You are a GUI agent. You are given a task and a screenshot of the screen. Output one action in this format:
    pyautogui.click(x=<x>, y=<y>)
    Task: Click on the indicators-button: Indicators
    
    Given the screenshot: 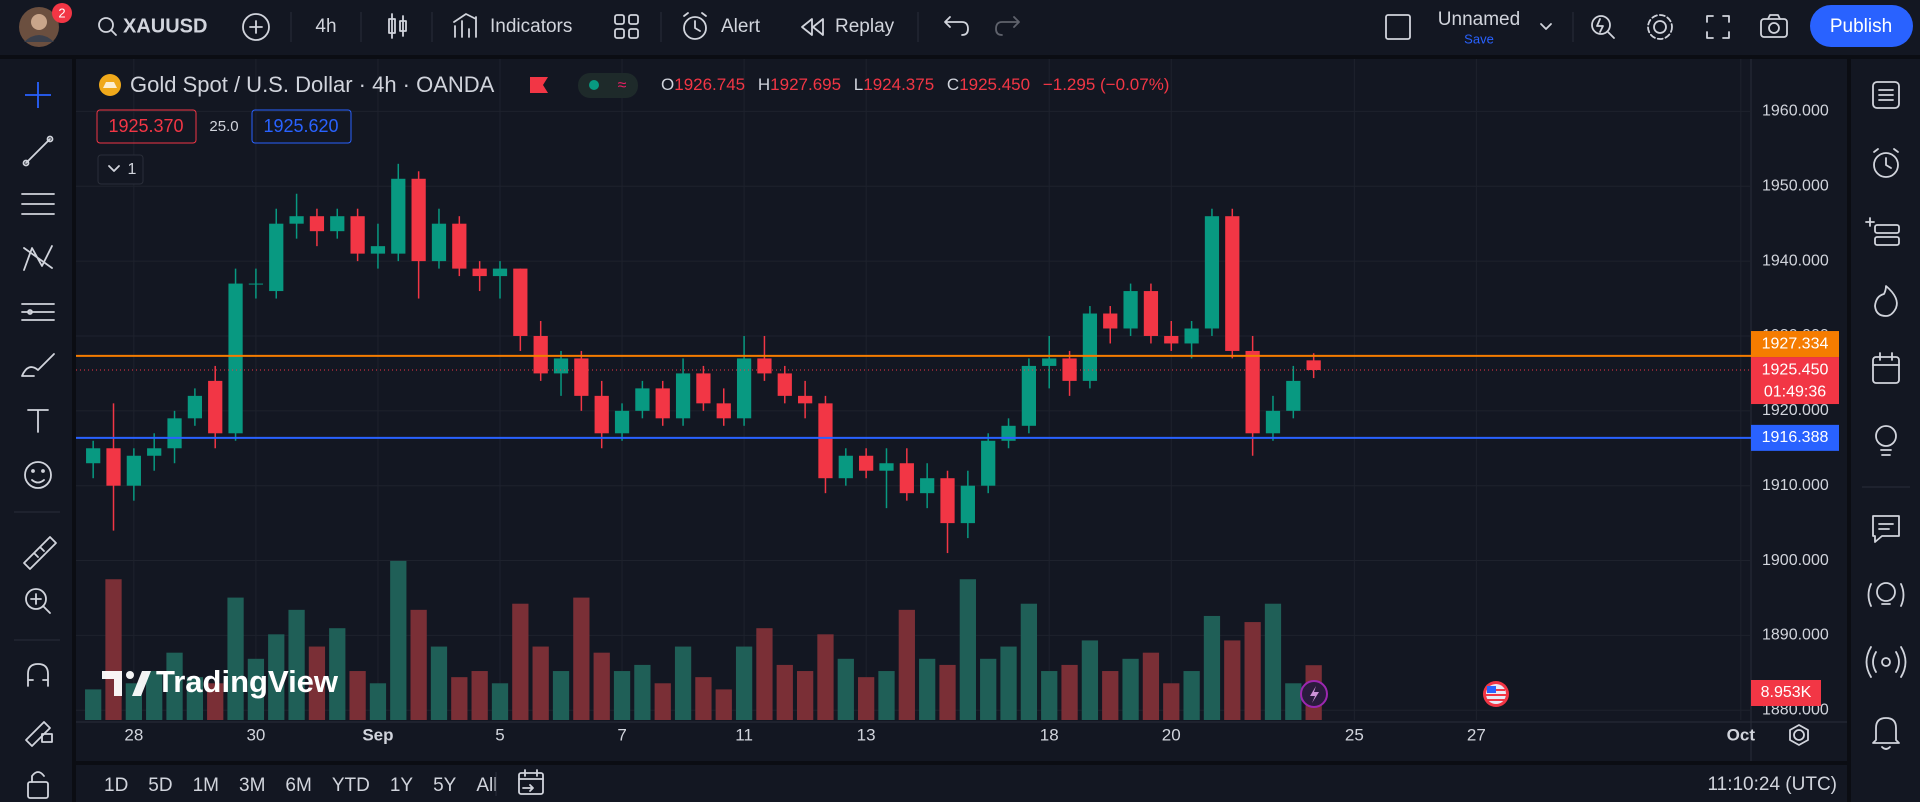 What is the action you would take?
    pyautogui.click(x=512, y=25)
    